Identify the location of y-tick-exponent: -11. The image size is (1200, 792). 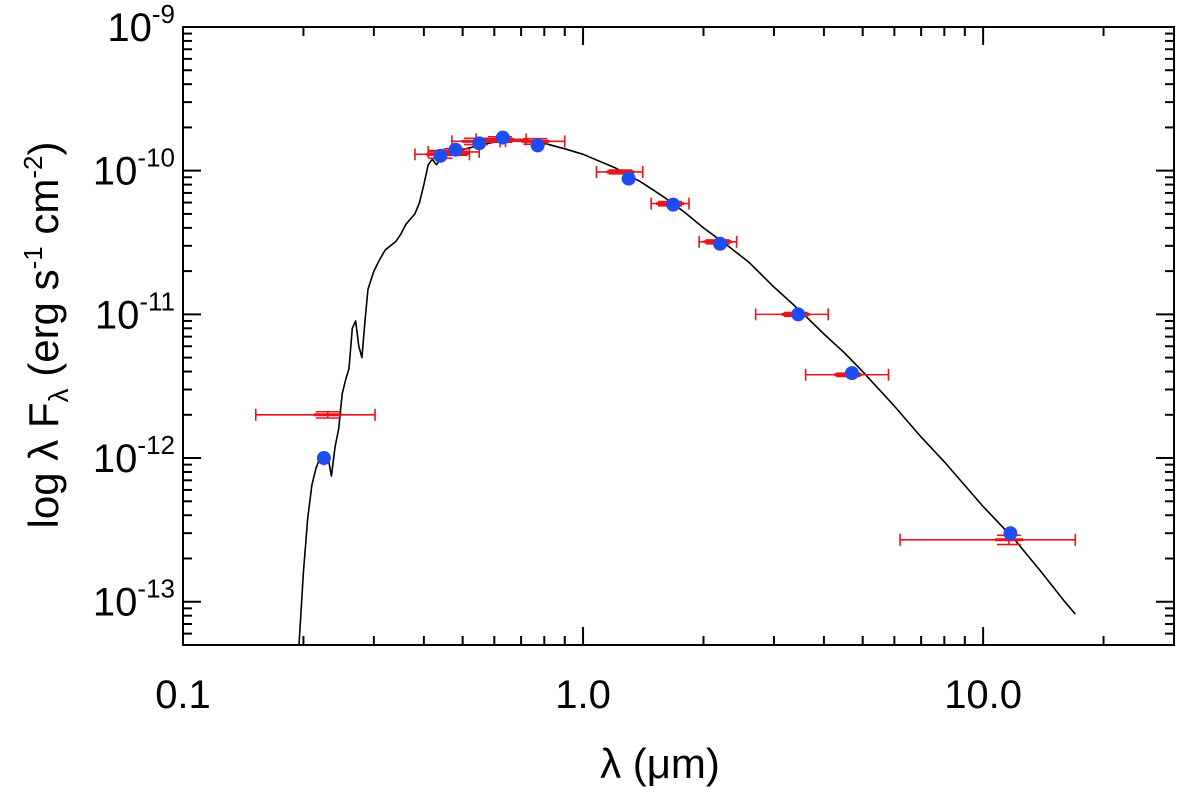
(157, 301).